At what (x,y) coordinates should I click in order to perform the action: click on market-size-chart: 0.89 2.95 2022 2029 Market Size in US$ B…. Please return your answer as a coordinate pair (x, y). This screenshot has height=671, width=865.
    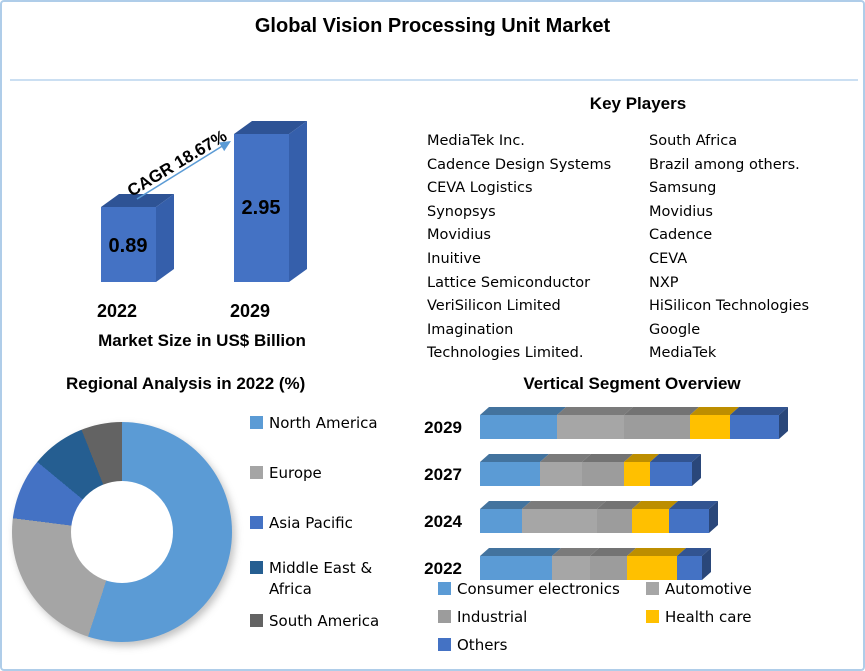
    Looking at the image, I should click on (202, 235).